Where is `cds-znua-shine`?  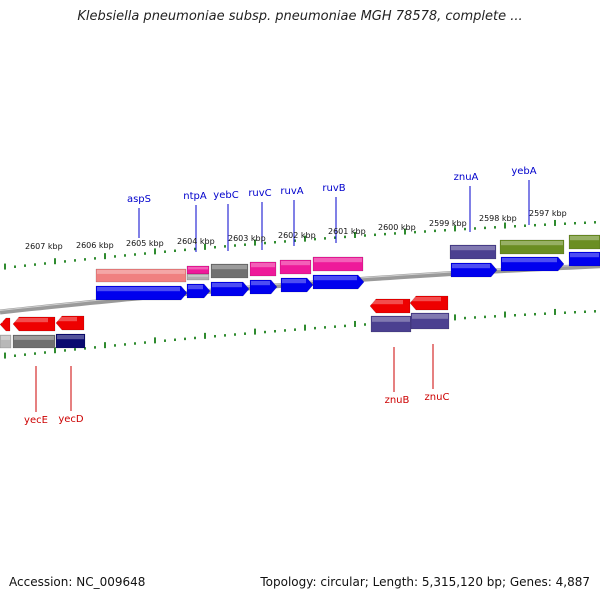 cds-znua-shine is located at coordinates (471, 266).